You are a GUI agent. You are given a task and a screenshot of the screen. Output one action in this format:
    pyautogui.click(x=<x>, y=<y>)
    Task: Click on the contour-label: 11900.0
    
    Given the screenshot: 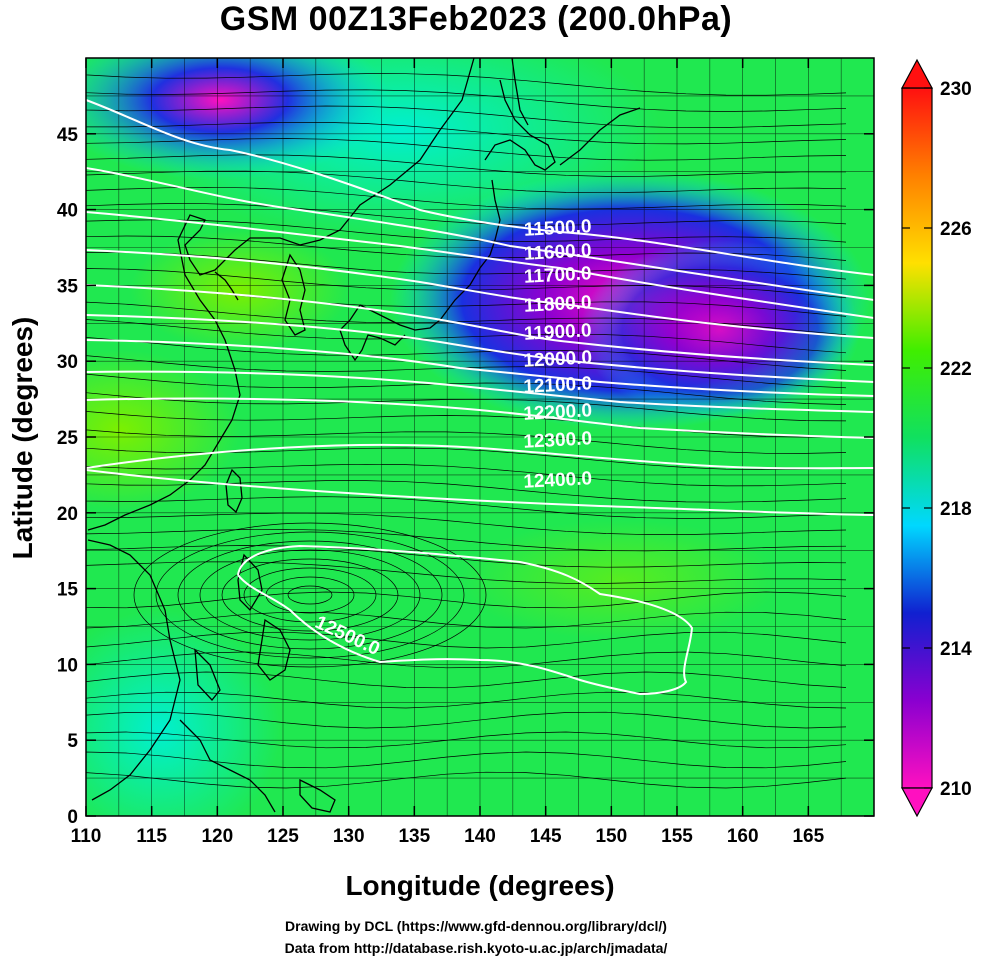 What is the action you would take?
    pyautogui.click(x=557, y=332)
    